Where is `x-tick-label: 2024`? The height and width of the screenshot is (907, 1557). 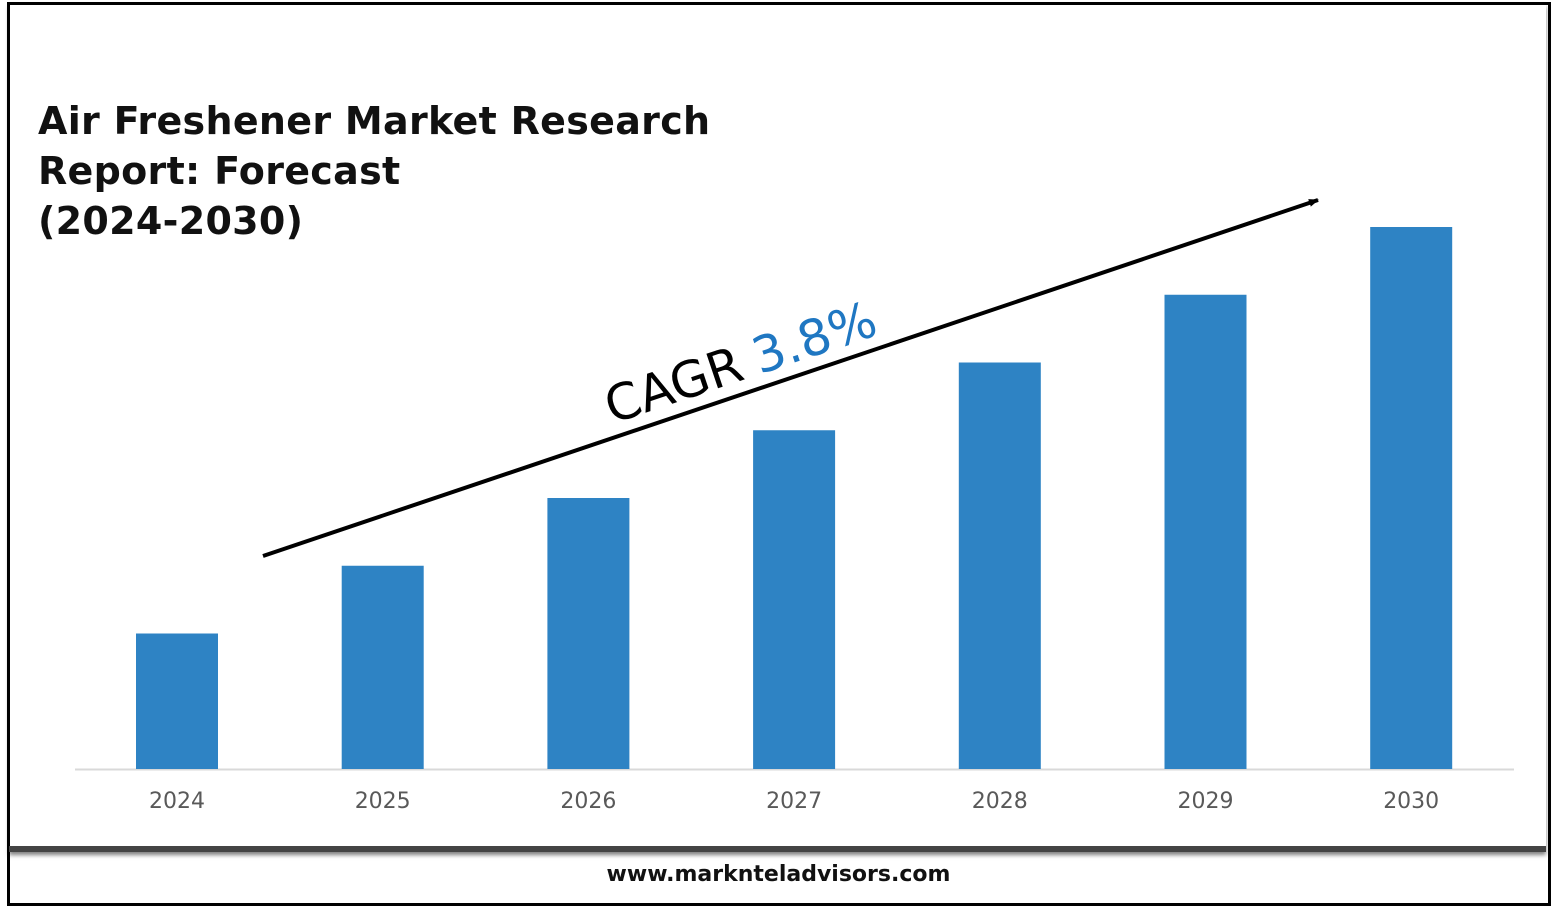
x-tick-label: 2024 is located at coordinates (177, 801).